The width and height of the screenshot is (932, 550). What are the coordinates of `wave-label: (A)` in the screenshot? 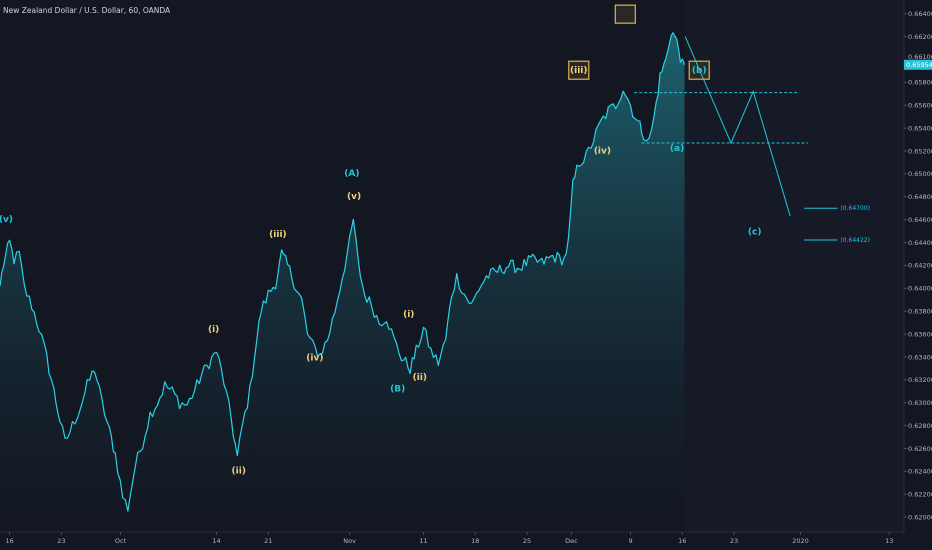 It's located at (351, 174).